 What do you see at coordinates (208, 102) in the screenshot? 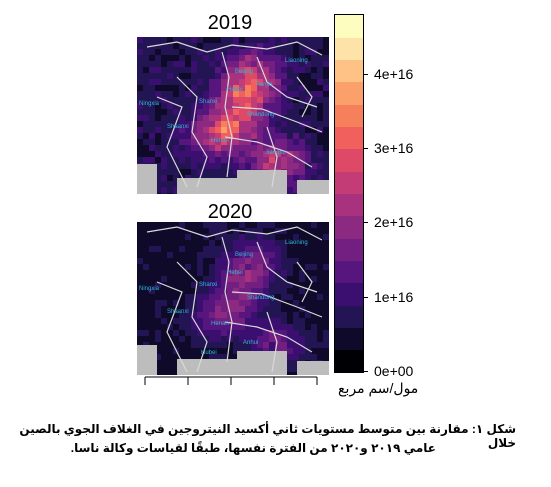
I see `province-label: Shanxi` at bounding box center [208, 102].